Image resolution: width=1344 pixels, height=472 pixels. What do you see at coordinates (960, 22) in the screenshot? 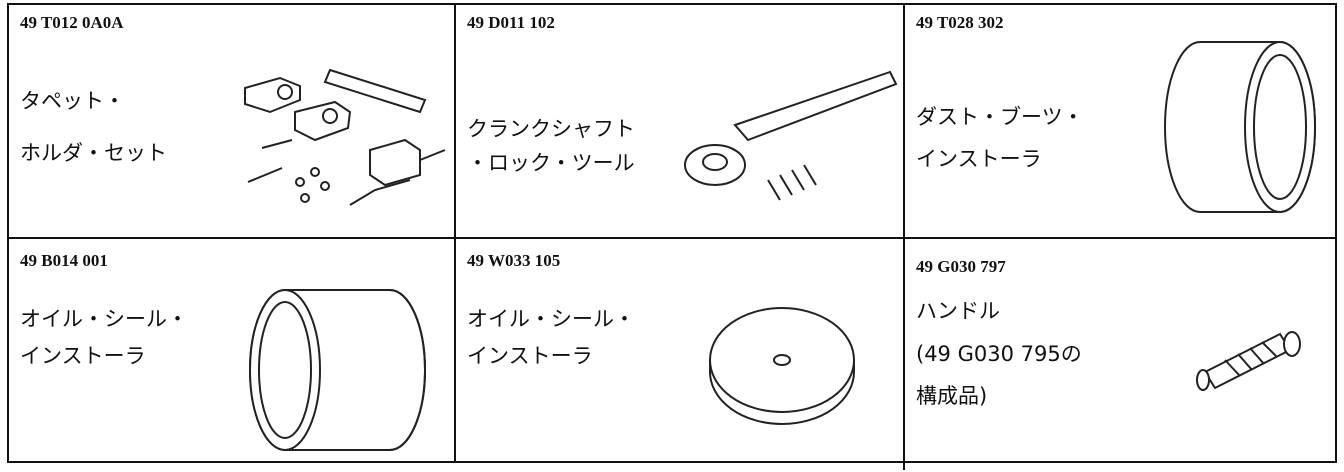
I see `part-number: 49 T028 302` at bounding box center [960, 22].